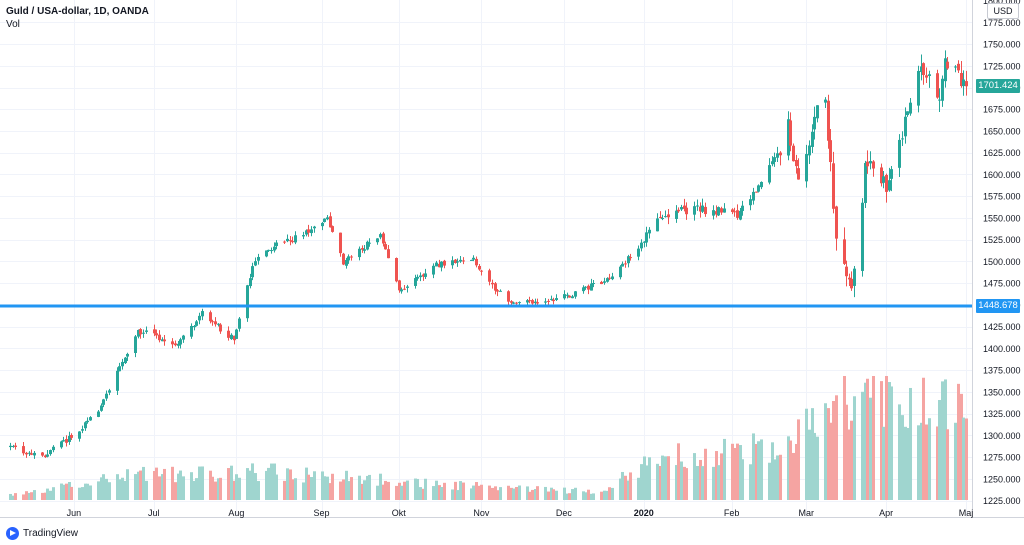  I want to click on time-axis: Jun Jul Aug Sep Okt Nov Dec 2020 Feb Mar Apr Maj, so click(520, 513).